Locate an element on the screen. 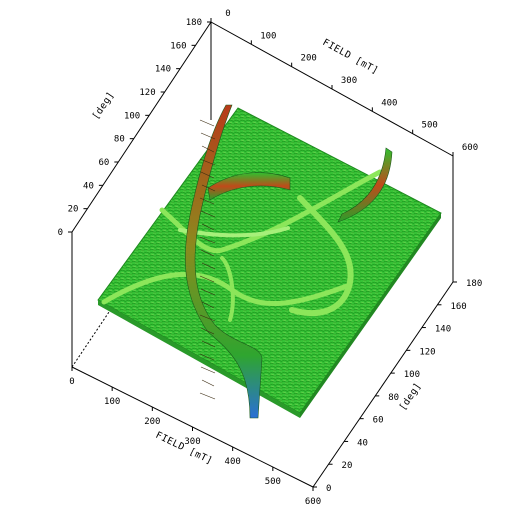 This screenshot has height=520, width=530. x-far-axis-label: FIELD [mT] is located at coordinates (351, 57).